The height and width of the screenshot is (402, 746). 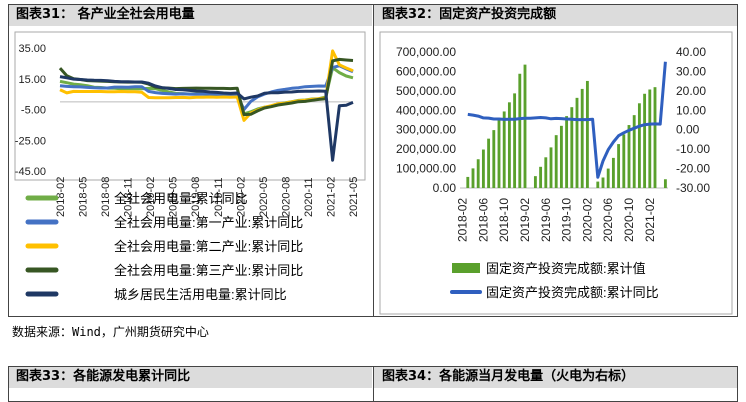 What do you see at coordinates (691, 91) in the screenshot?
I see `right-y-tick-label: 20.00` at bounding box center [691, 91].